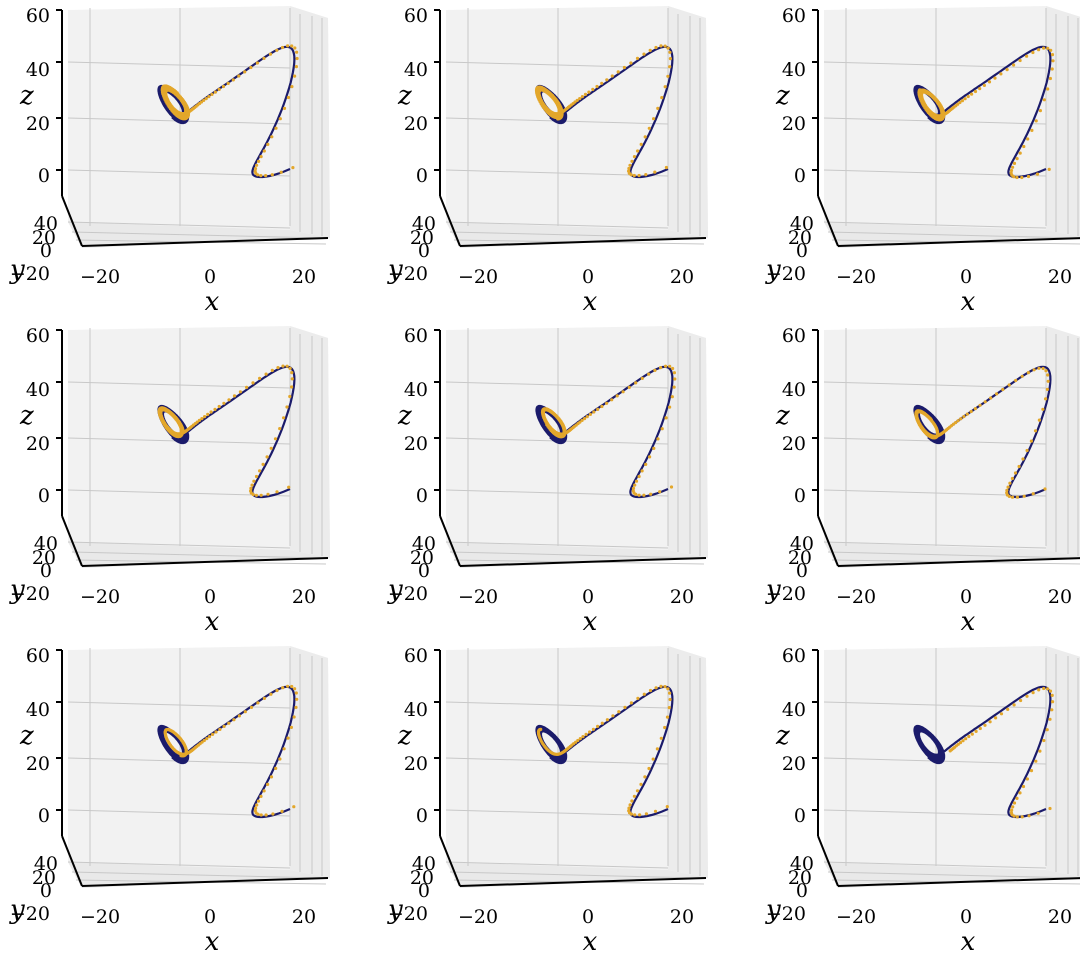 This screenshot has width=1080, height=959. What do you see at coordinates (38, 710) in the screenshot?
I see `z-tick-label: 40` at bounding box center [38, 710].